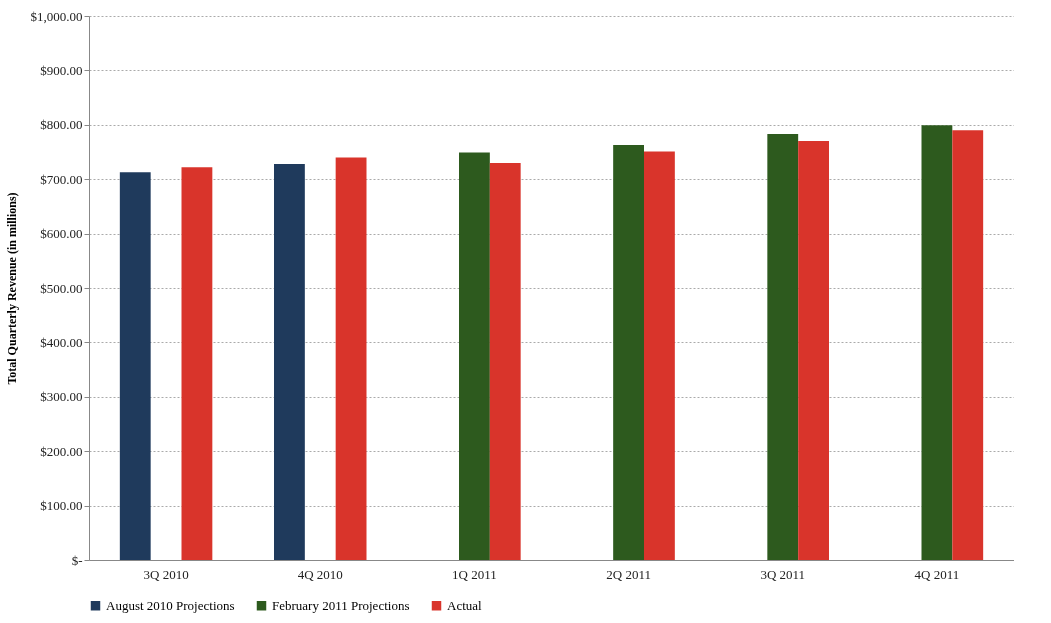 The width and height of the screenshot is (1051, 623). What do you see at coordinates (61, 397) in the screenshot?
I see `y-tick-label: $300.00` at bounding box center [61, 397].